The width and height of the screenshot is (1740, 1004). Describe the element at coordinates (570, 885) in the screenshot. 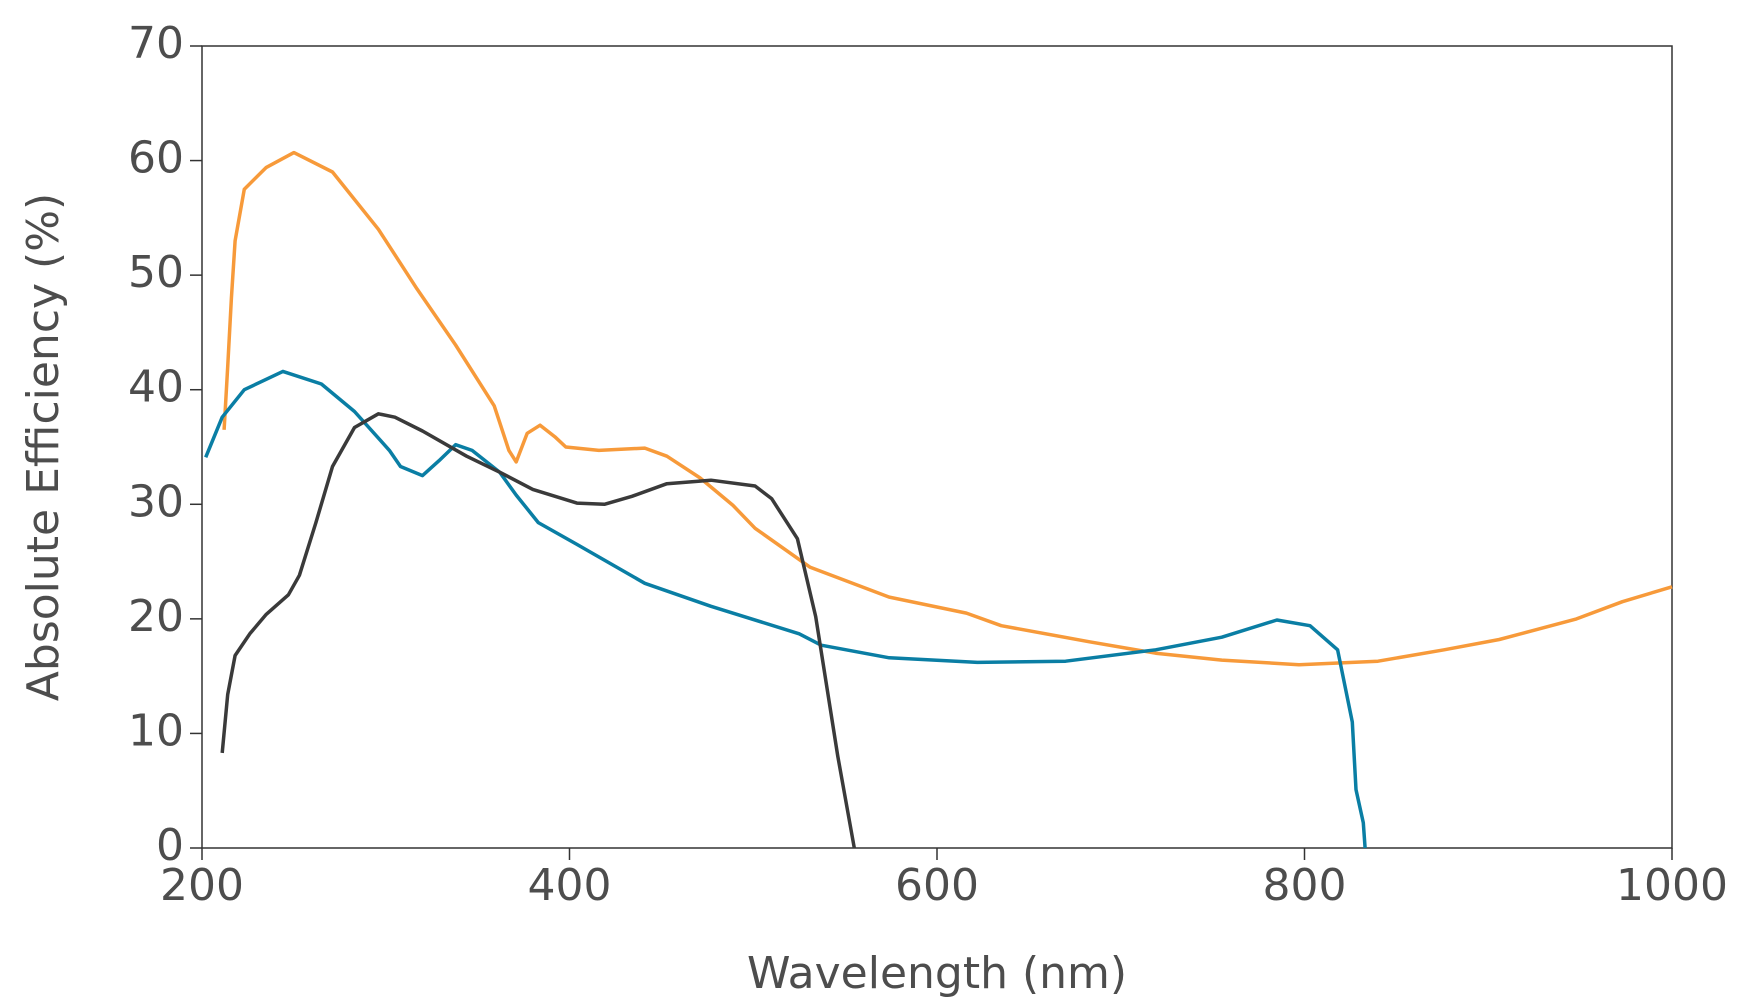

I see `x-tick-label: 400` at that location.